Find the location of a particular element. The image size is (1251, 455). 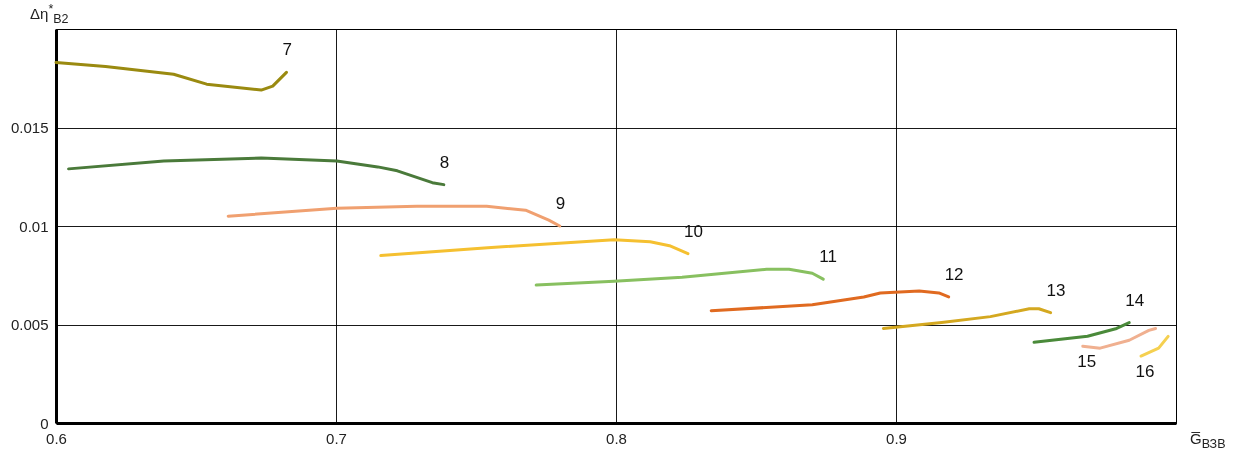

x-tick-label: 0.6 is located at coordinates (56, 438).